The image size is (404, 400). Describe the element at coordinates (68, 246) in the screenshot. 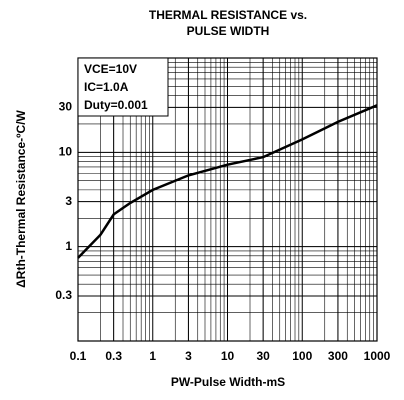

I see `y-tick-label: 1` at that location.